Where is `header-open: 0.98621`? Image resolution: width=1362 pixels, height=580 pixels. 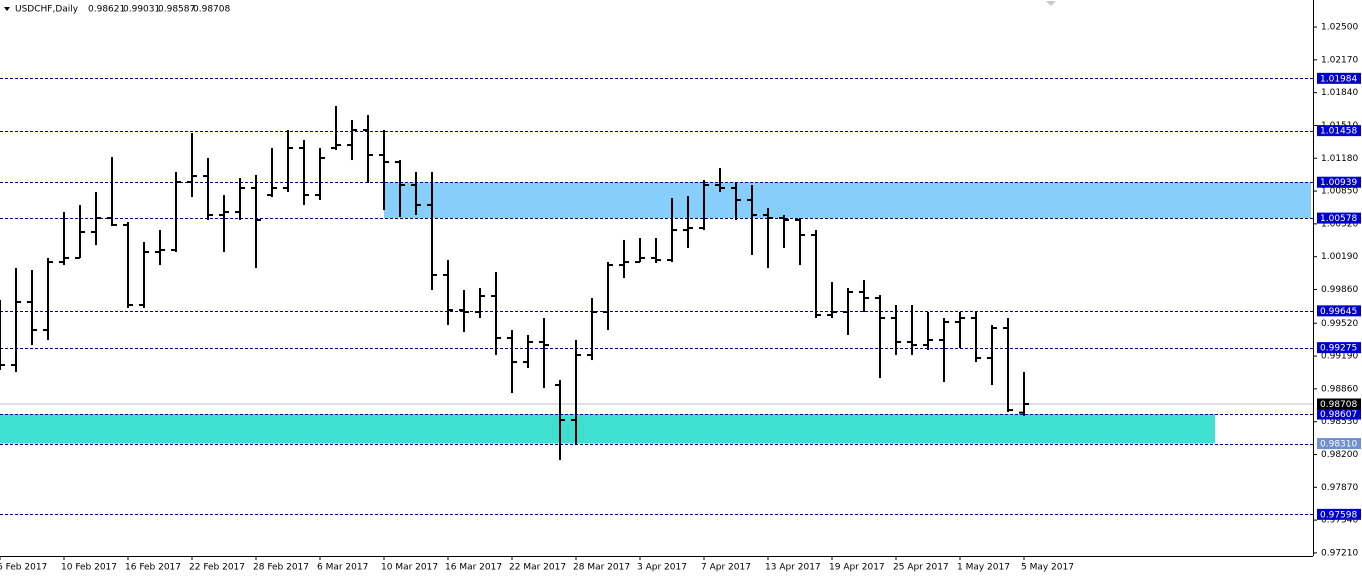
header-open: 0.98621 is located at coordinates (106, 10).